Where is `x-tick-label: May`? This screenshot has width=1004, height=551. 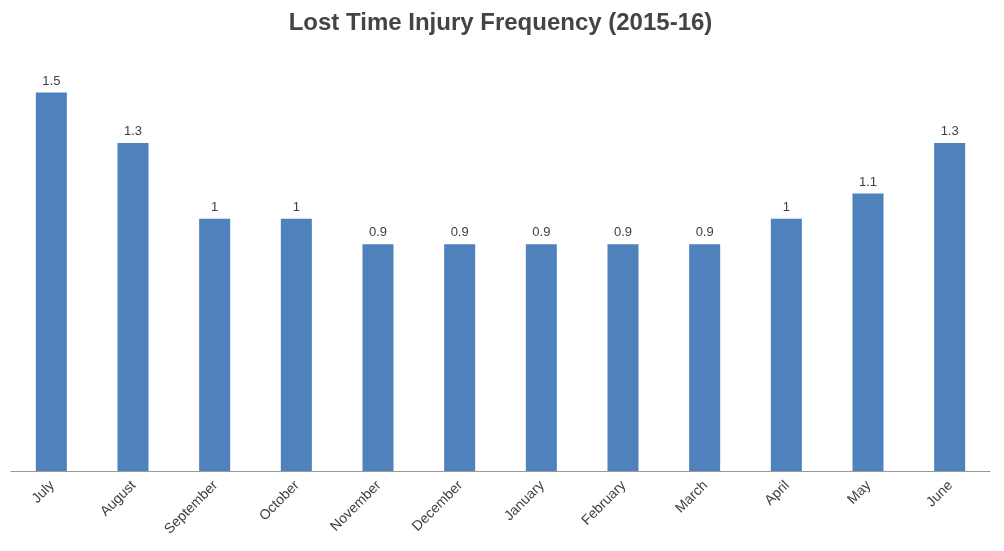
x-tick-label: May is located at coordinates (858, 491).